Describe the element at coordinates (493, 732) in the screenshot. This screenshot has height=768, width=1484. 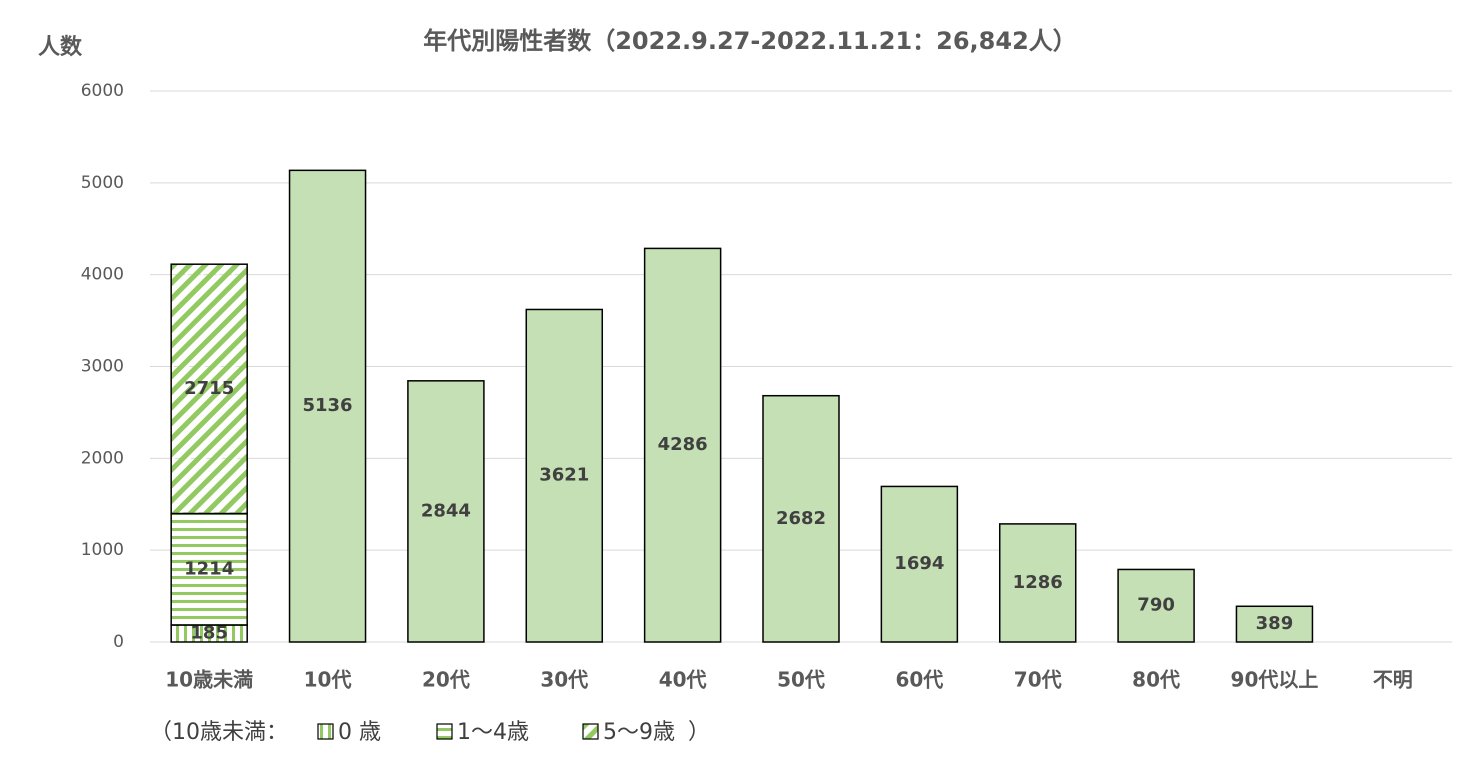
I see `legend-label: 1～4歳` at that location.